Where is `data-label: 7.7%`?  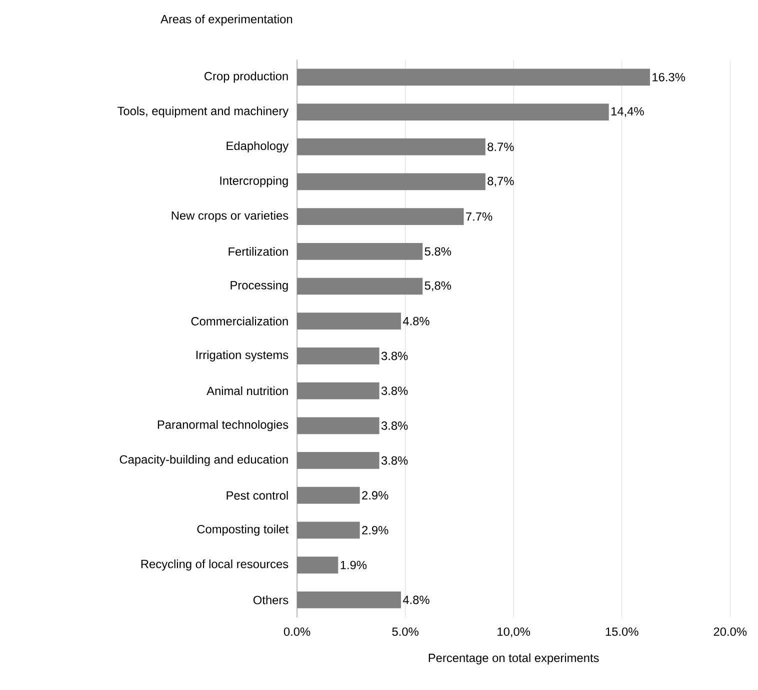 data-label: 7.7% is located at coordinates (479, 216).